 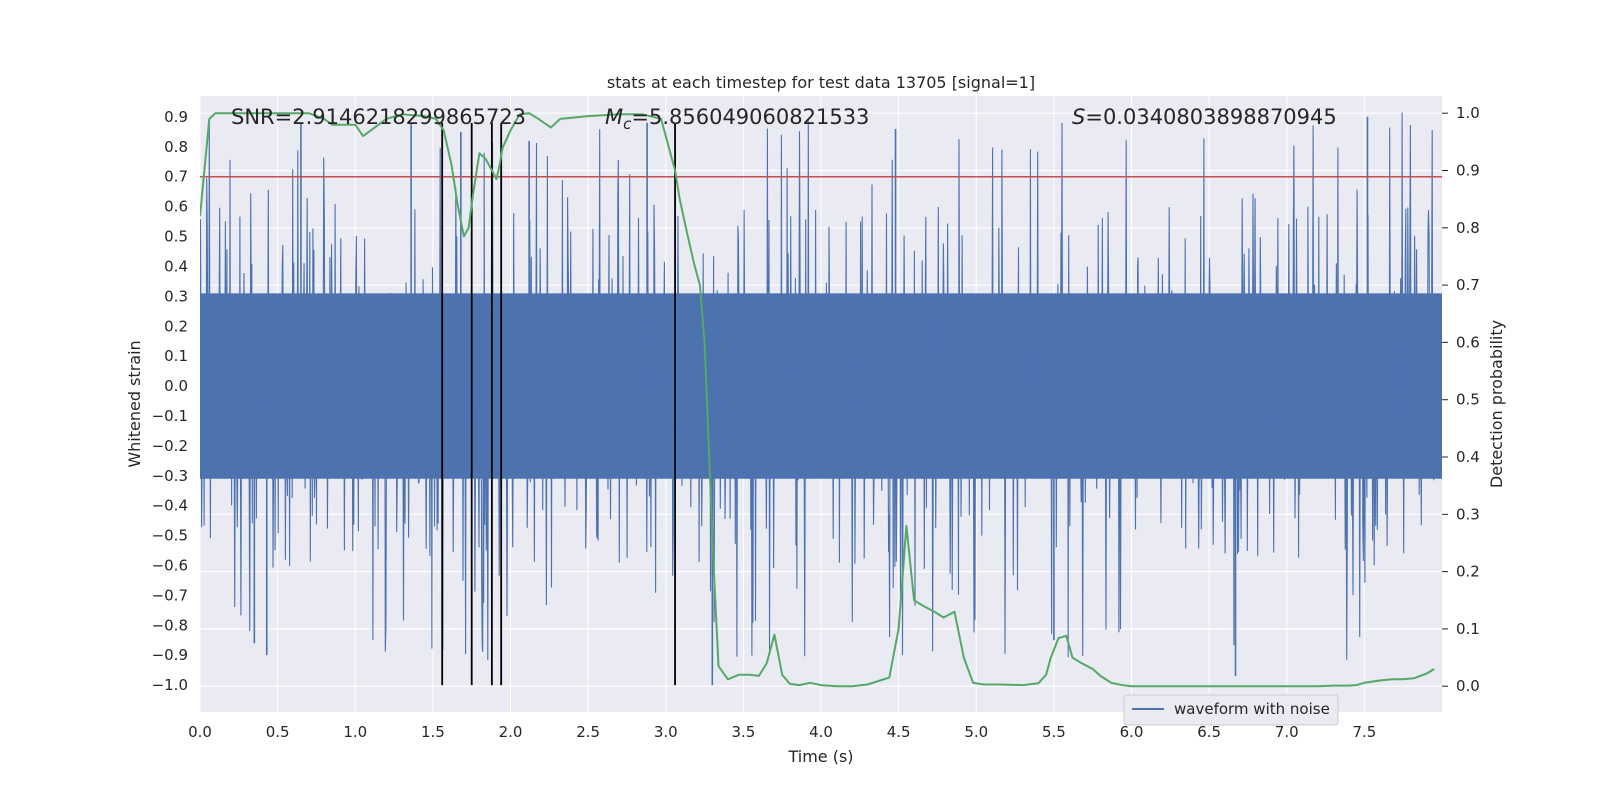 I want to click on y-left-axis-label: Whitened strain, so click(x=134, y=403).